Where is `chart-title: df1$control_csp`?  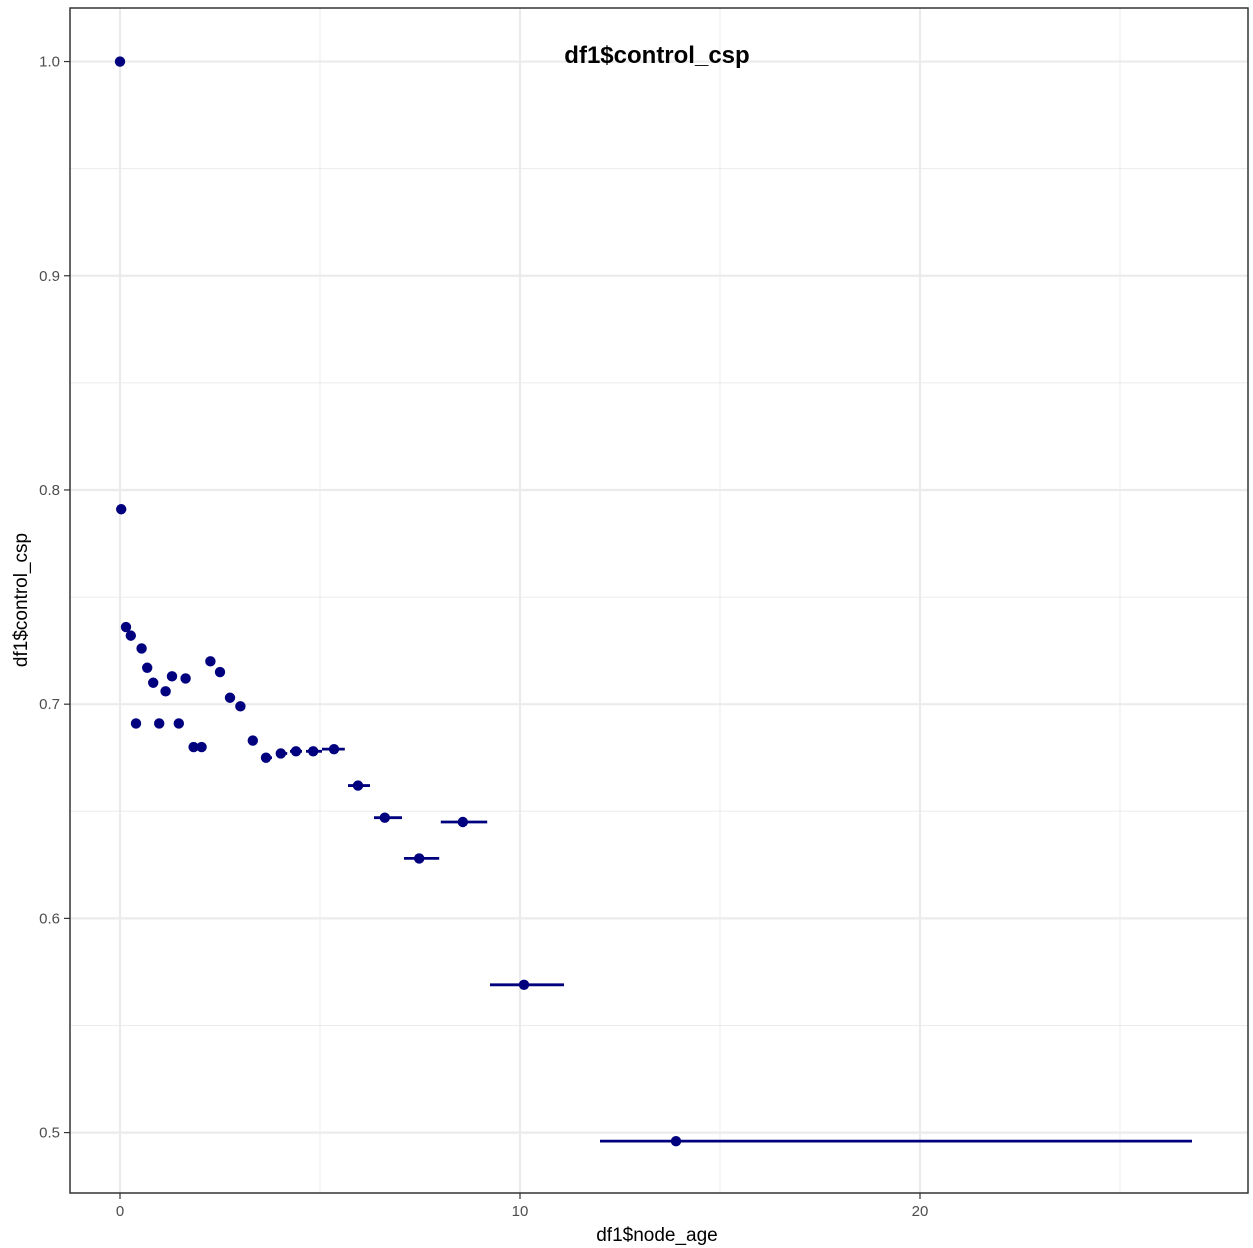
chart-title: df1$control_csp is located at coordinates (656, 55).